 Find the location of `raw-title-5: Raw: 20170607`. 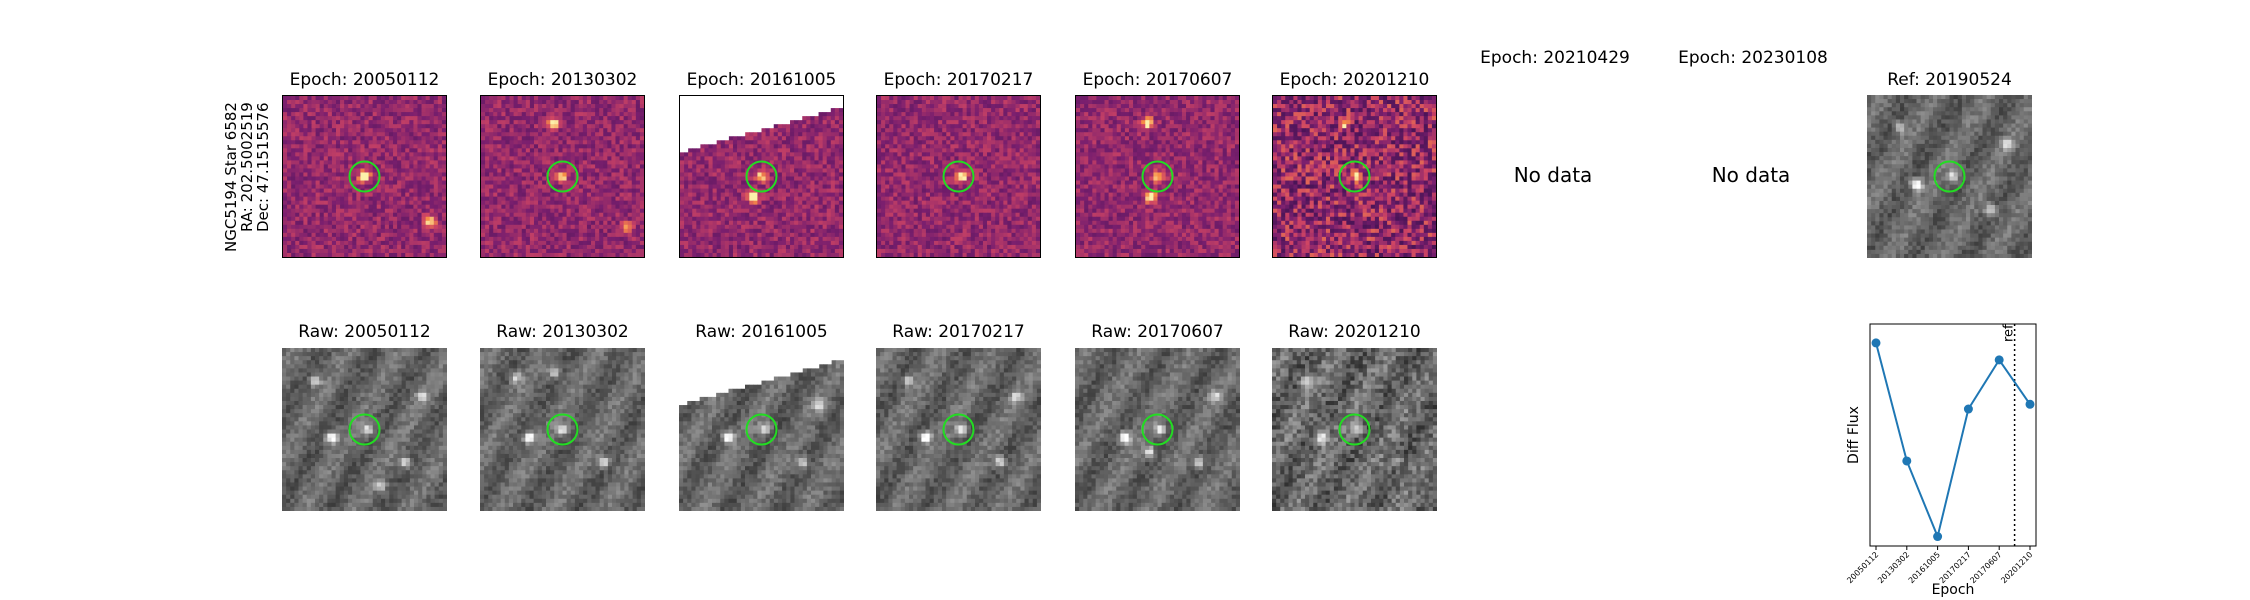

raw-title-5: Raw: 20170607 is located at coordinates (1157, 332).